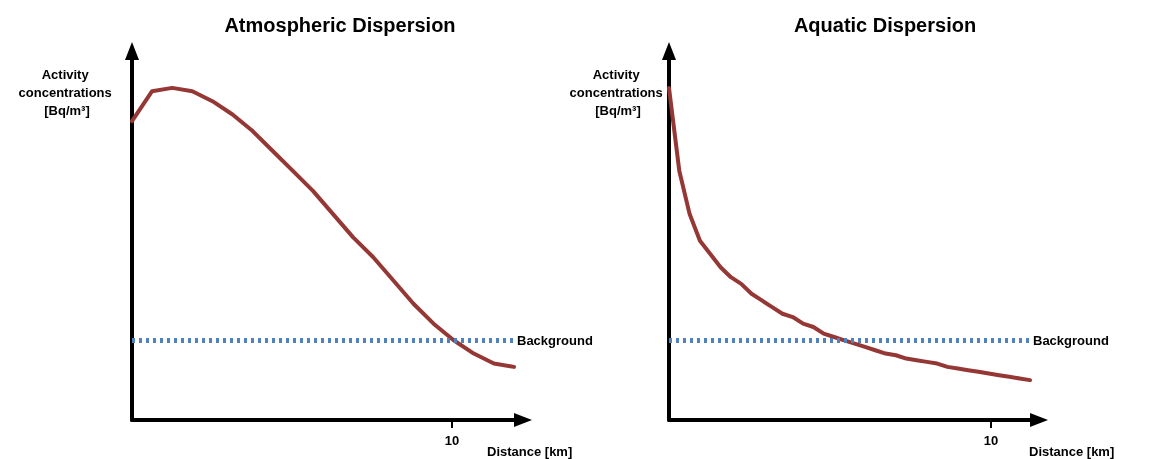  What do you see at coordinates (885, 25) in the screenshot?
I see `chart-title: Aquatic Dispersion` at bounding box center [885, 25].